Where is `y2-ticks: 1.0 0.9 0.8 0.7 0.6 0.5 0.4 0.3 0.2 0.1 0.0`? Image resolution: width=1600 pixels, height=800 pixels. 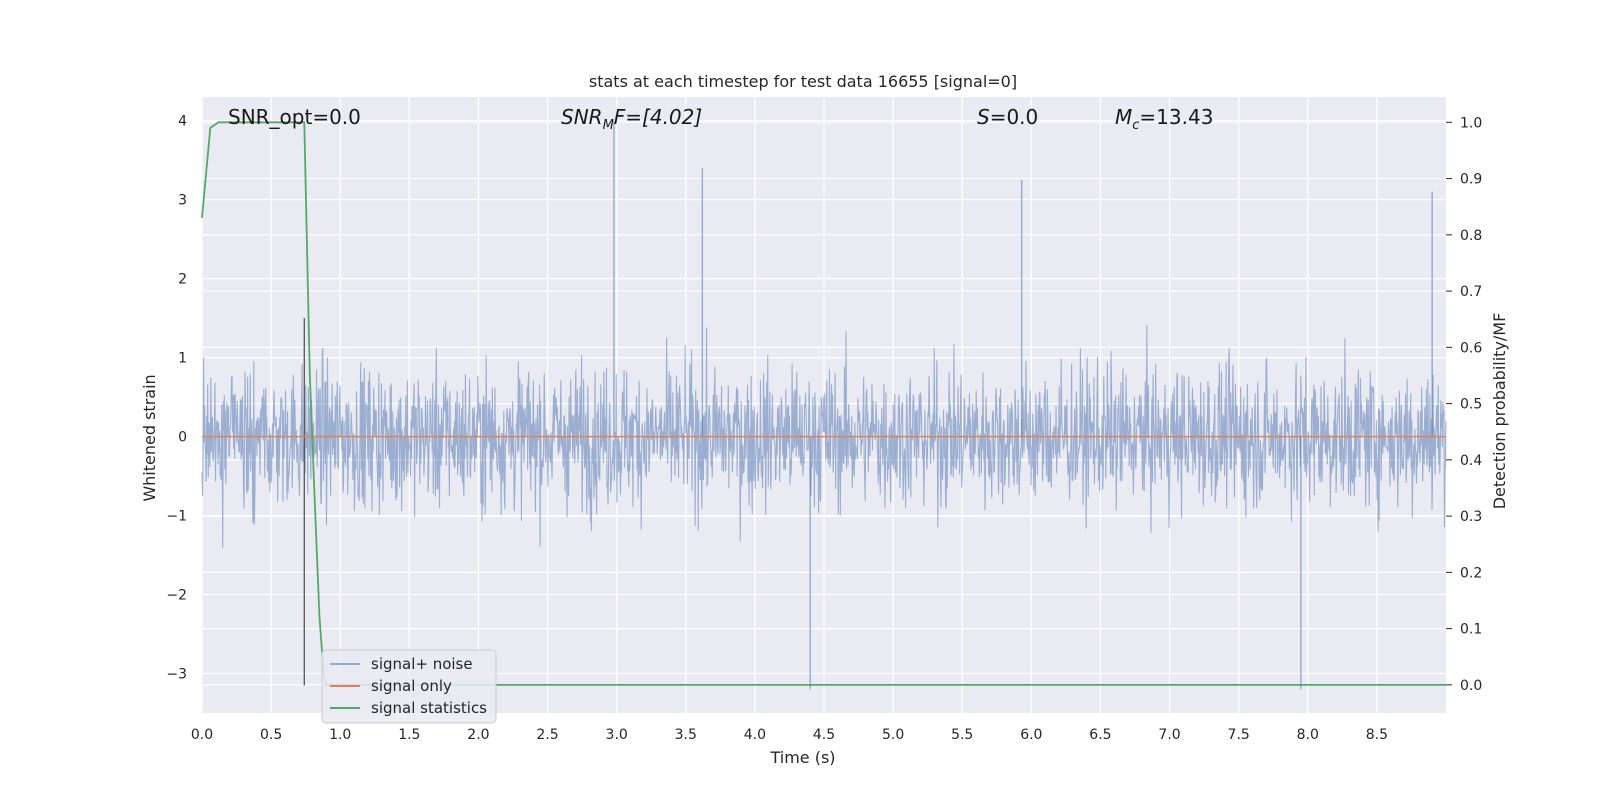 y2-ticks: 1.0 0.9 0.8 0.7 0.6 0.5 0.4 0.3 0.2 0.1 0.0 is located at coordinates (1464, 404).